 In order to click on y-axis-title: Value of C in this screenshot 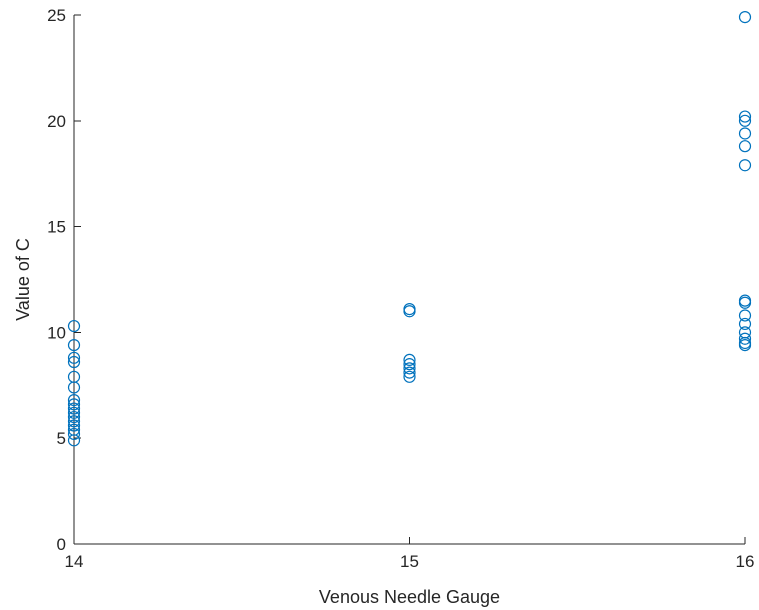, I will do `click(23, 279)`.